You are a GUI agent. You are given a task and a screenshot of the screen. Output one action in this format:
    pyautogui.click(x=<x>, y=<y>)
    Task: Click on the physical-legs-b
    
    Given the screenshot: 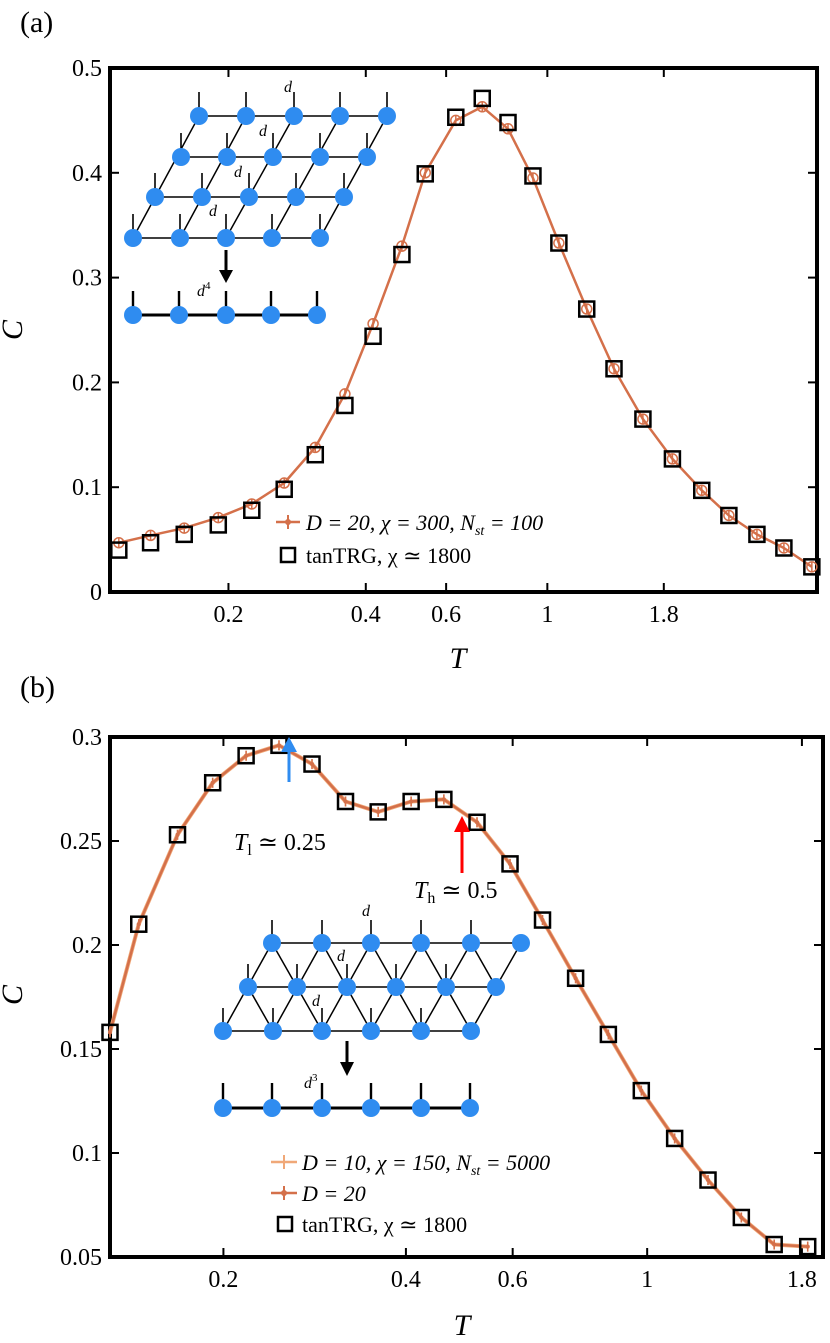 What is the action you would take?
    pyautogui.click(x=347, y=975)
    